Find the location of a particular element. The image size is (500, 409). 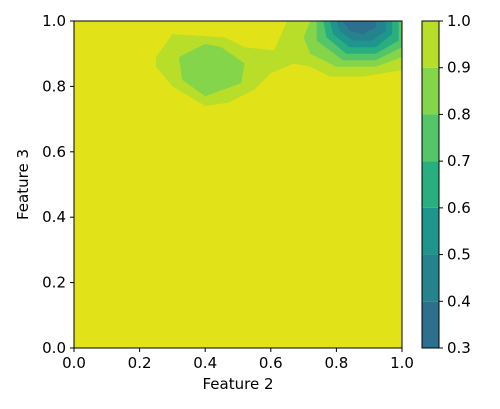

colorbar-tick-label: 0.5 is located at coordinates (459, 255).